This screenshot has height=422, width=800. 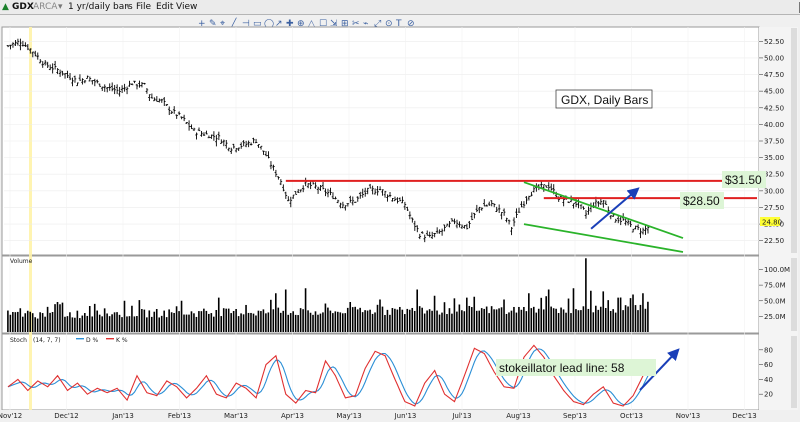 What do you see at coordinates (144, 7) in the screenshot?
I see `menu-file: File` at bounding box center [144, 7].